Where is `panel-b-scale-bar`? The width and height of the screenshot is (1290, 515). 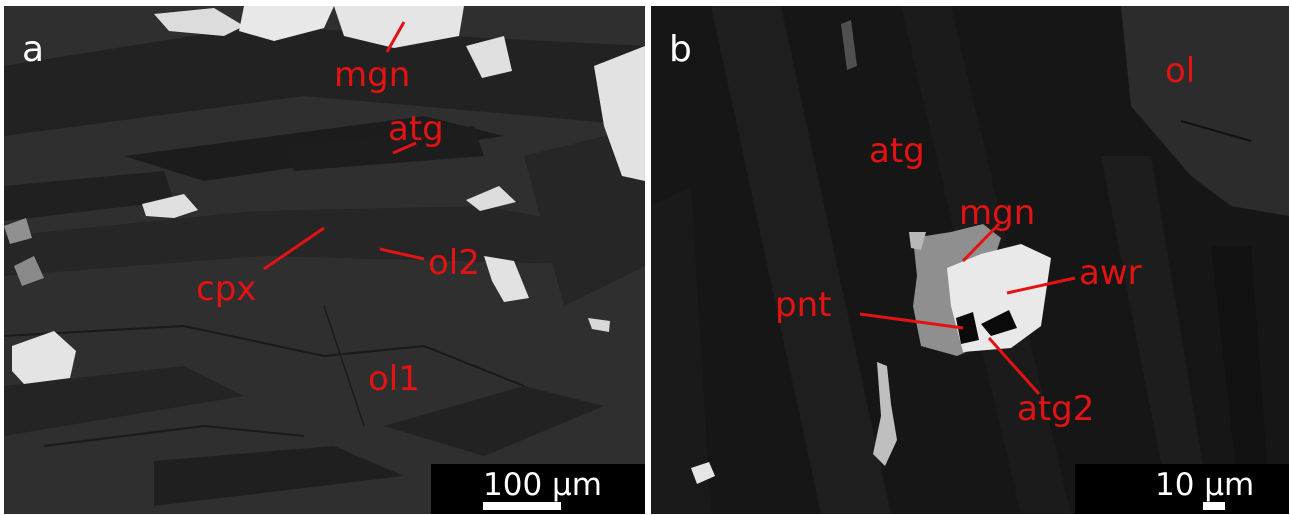 panel-b-scale-bar is located at coordinates (1214, 506).